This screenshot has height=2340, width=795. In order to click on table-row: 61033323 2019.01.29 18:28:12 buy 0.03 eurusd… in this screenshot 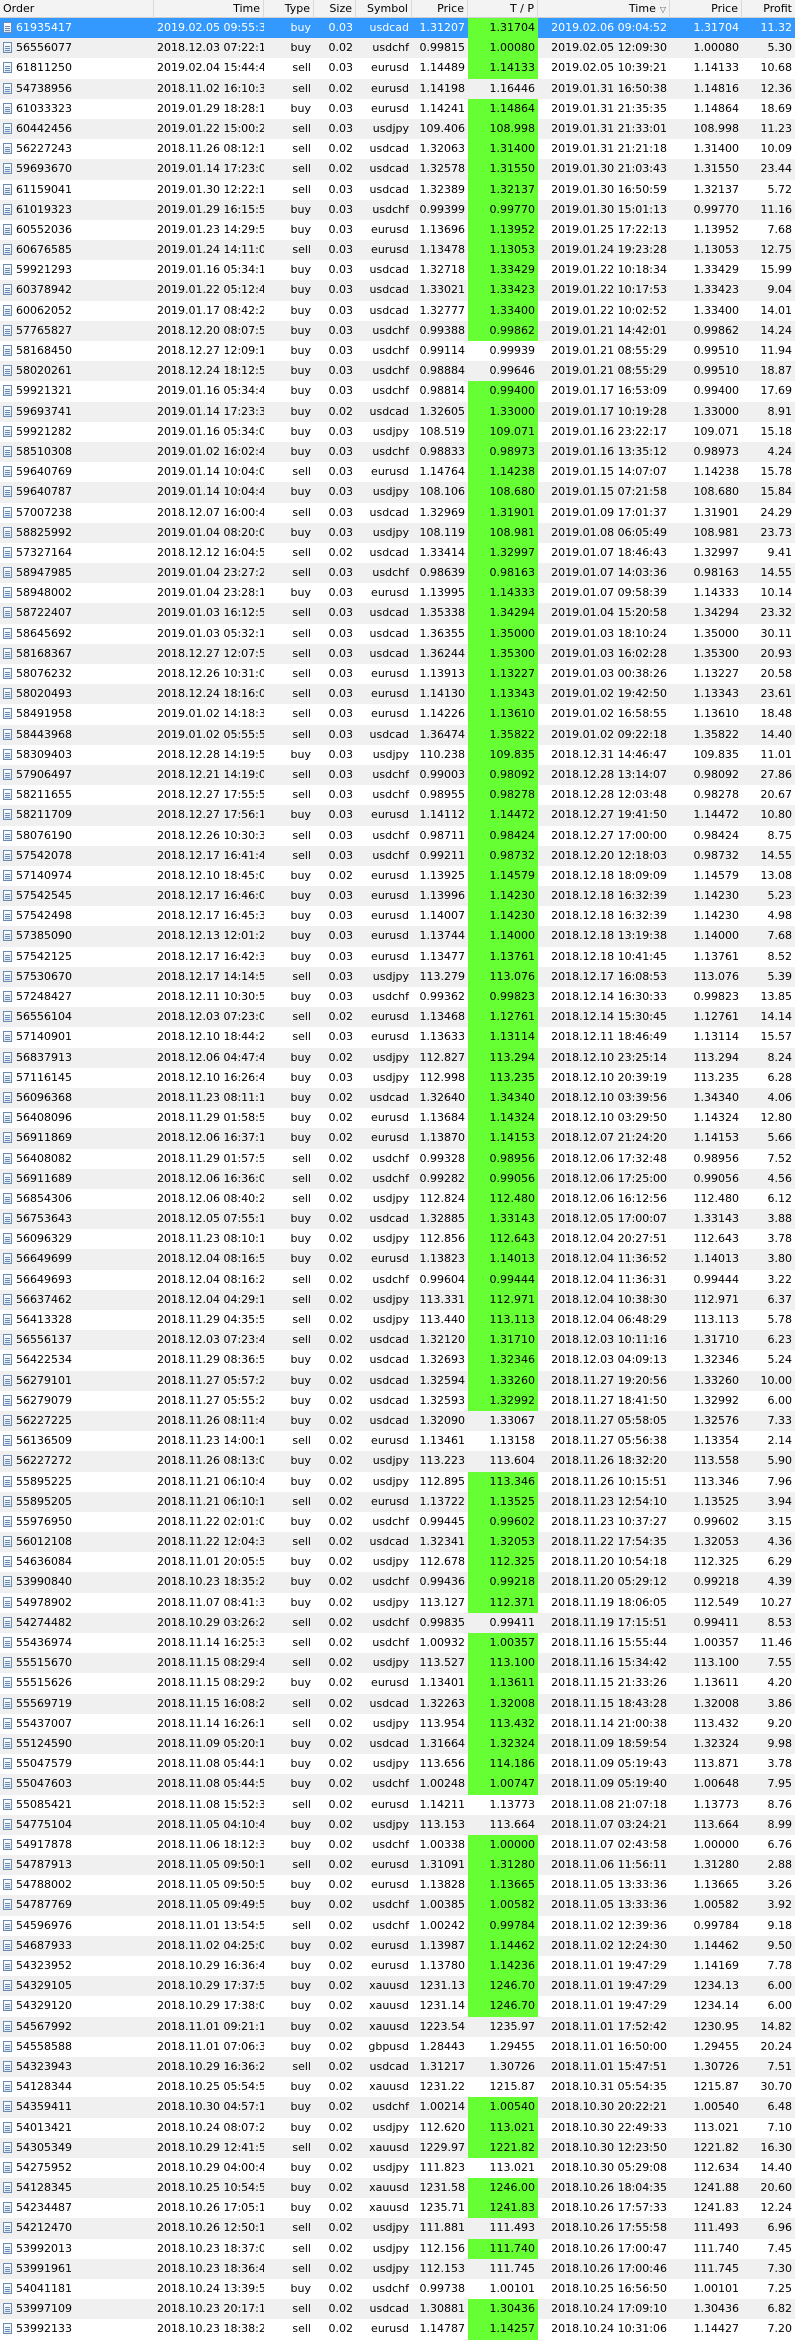, I will do `click(397, 108)`.